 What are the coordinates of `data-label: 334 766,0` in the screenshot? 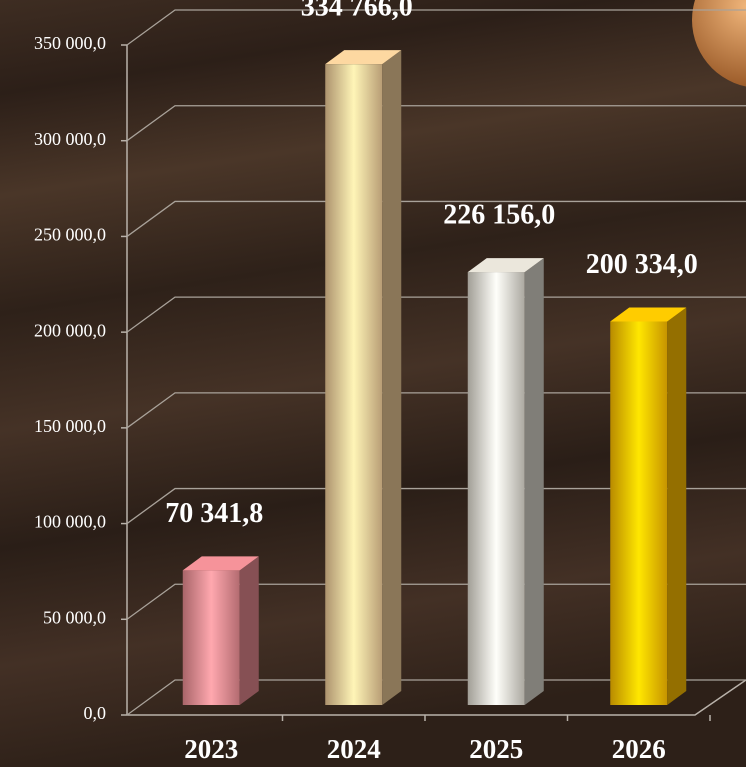 It's located at (357, 11).